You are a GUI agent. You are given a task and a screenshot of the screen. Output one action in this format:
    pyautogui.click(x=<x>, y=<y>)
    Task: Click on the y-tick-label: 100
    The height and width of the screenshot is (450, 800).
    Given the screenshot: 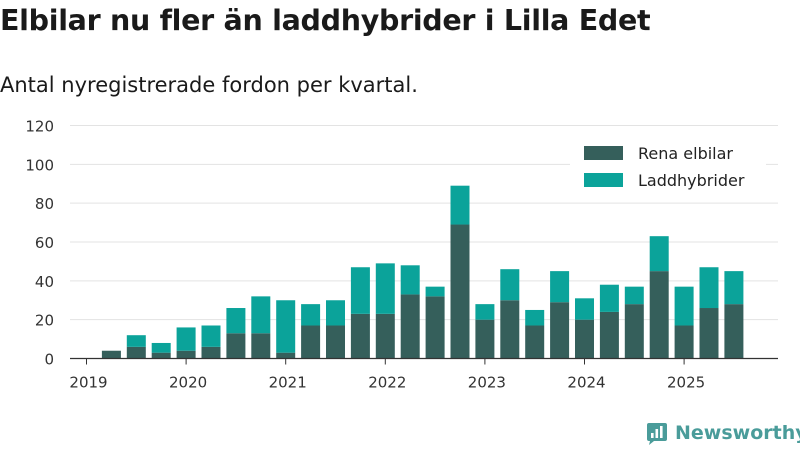 What is the action you would take?
    pyautogui.click(x=39, y=165)
    